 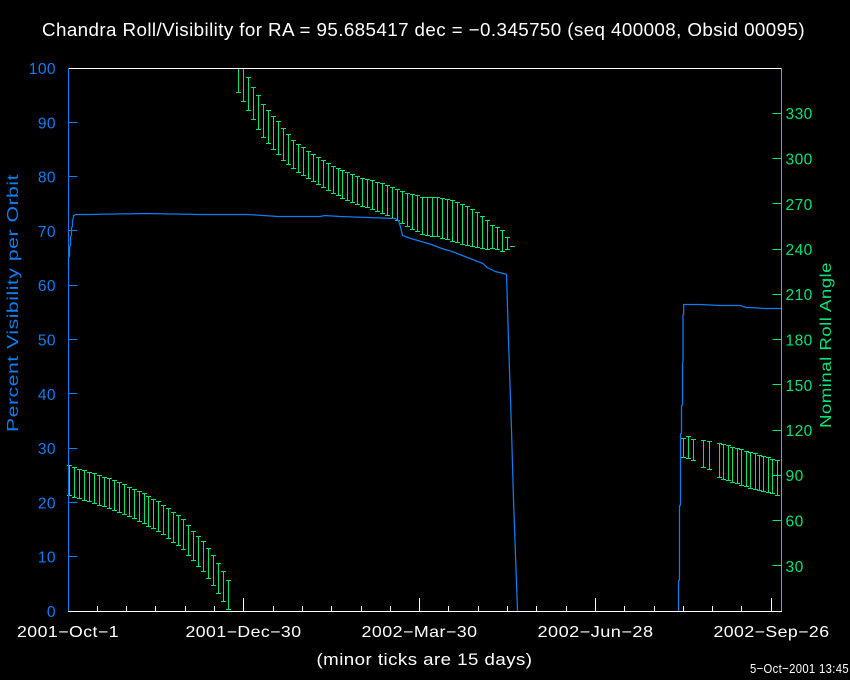 I want to click on svg-text: Nominal Roll Angle, so click(x=826, y=345).